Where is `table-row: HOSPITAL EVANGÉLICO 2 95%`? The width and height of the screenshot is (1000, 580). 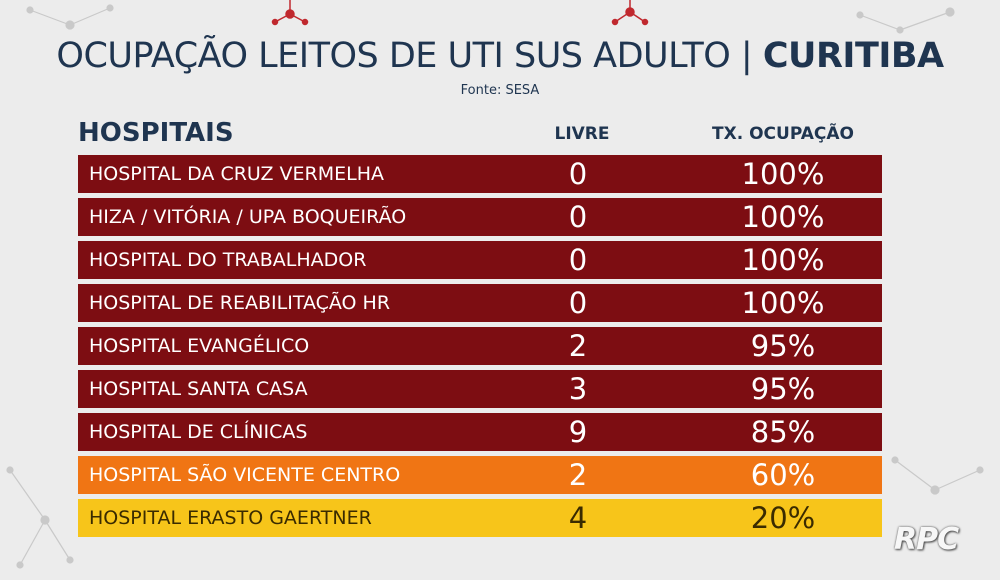 table-row: HOSPITAL EVANGÉLICO 2 95% is located at coordinates (480, 346).